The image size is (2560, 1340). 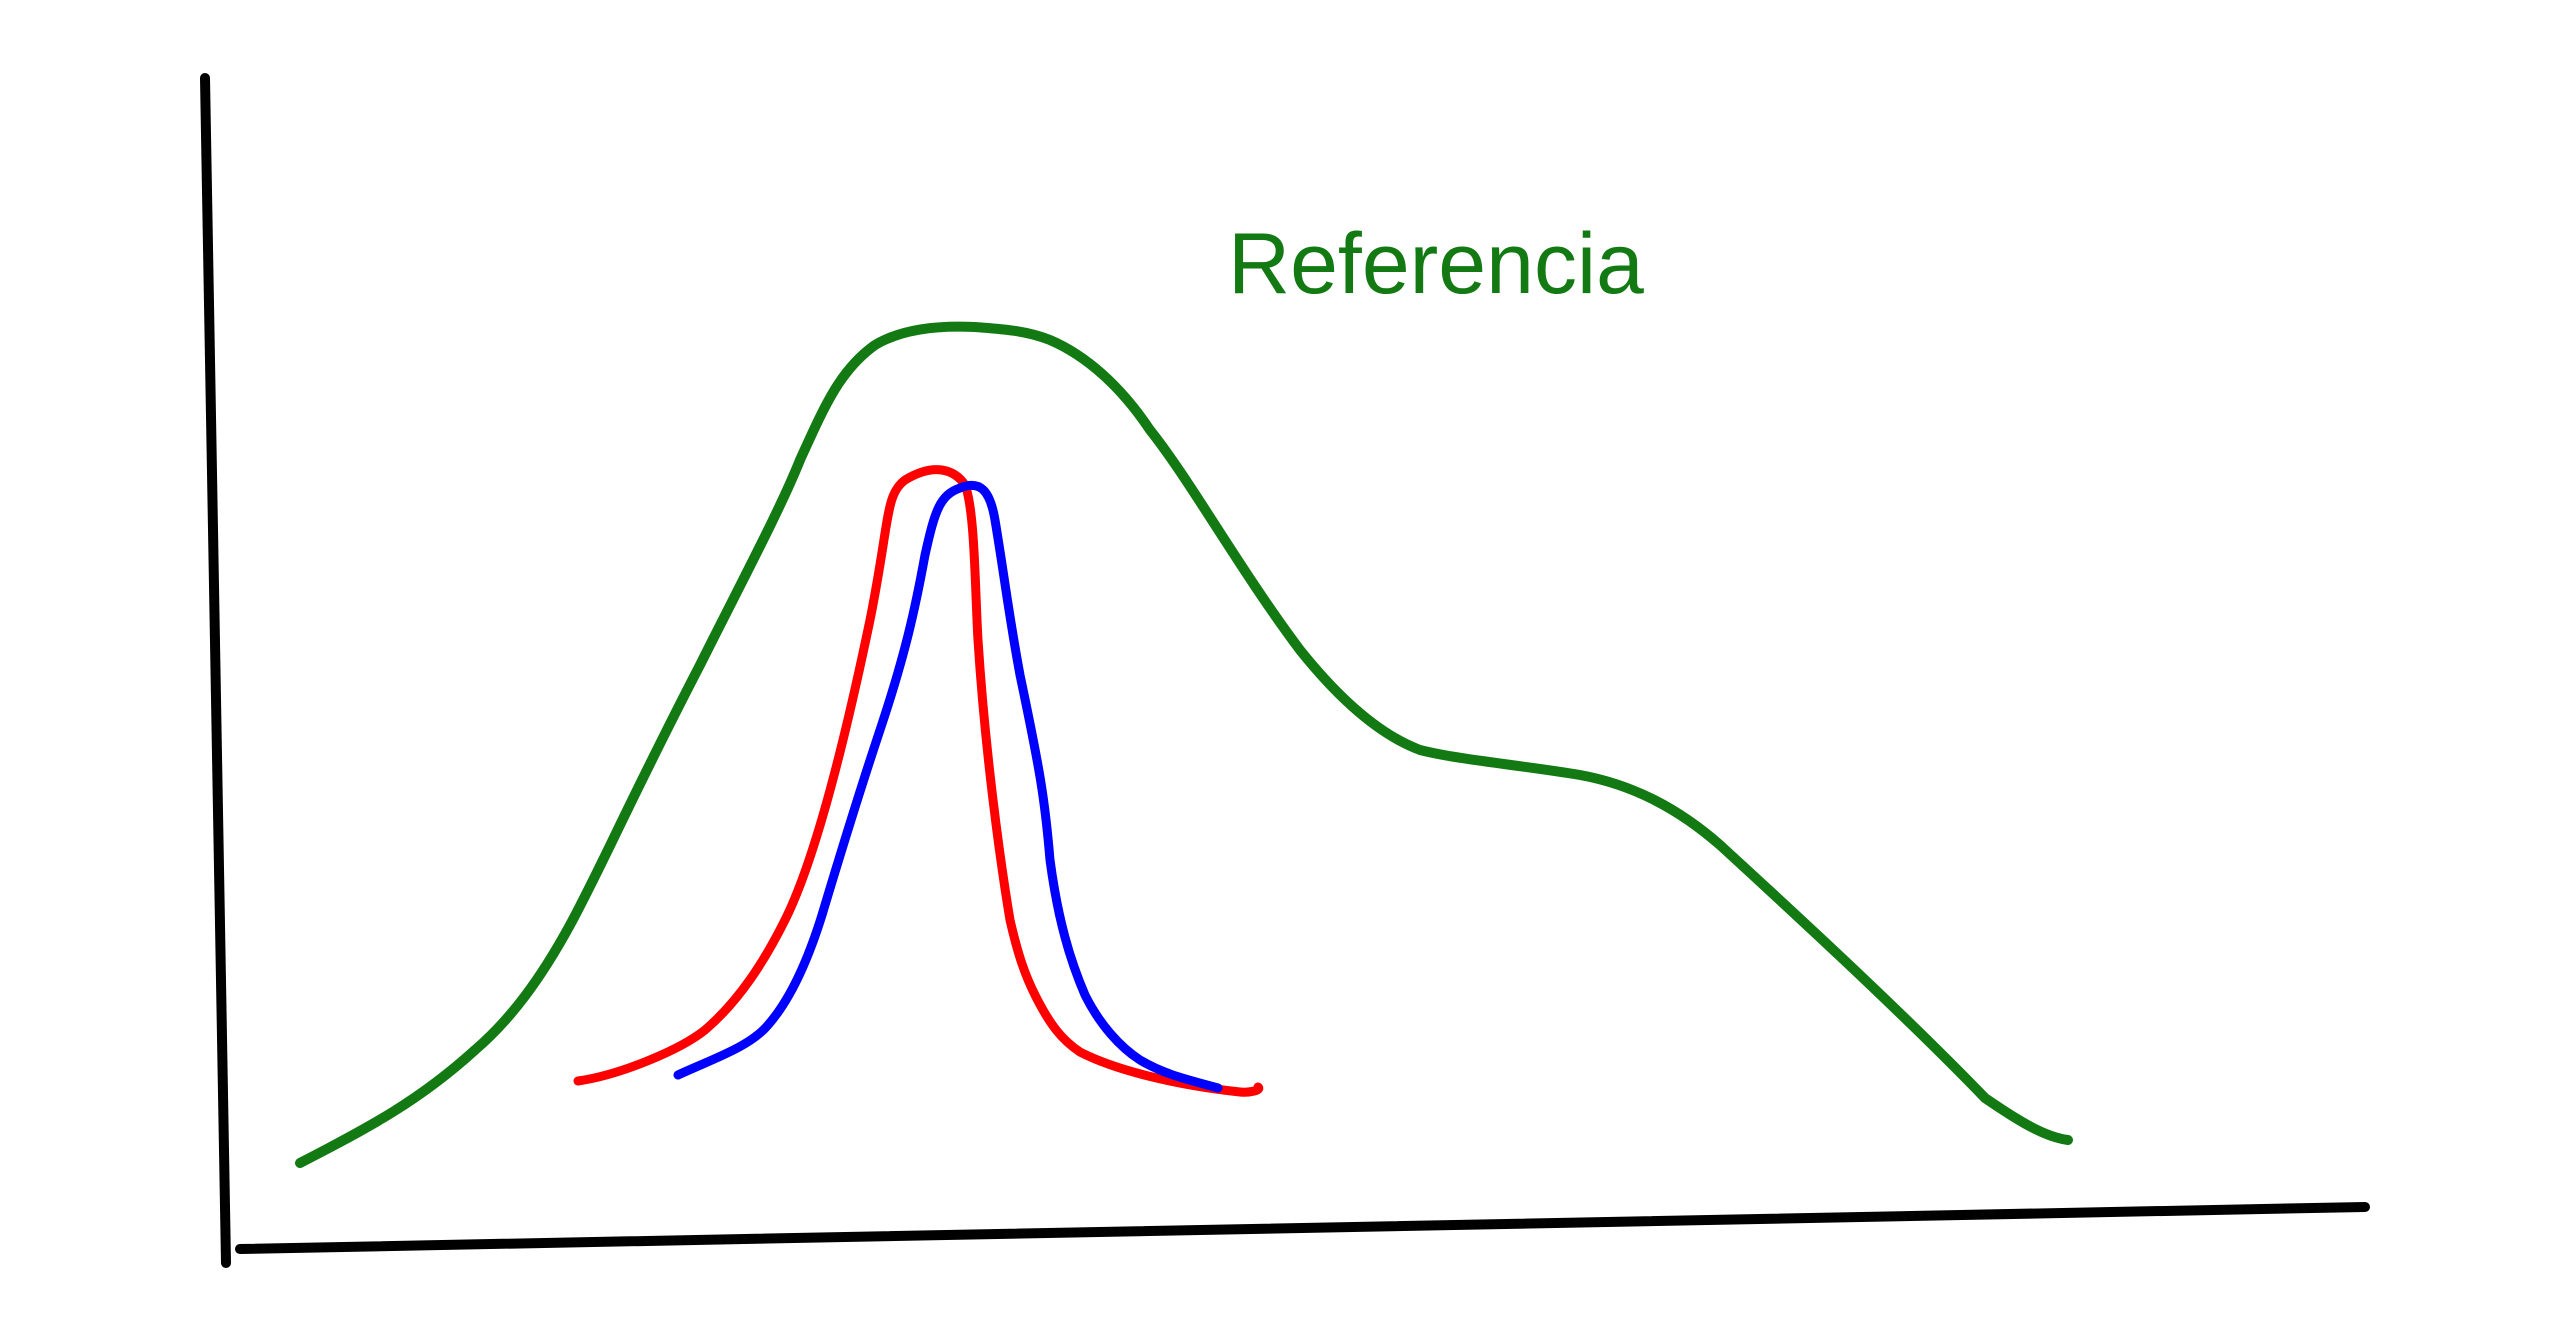 What do you see at coordinates (1436, 264) in the screenshot?
I see `reference-label: Referencia` at bounding box center [1436, 264].